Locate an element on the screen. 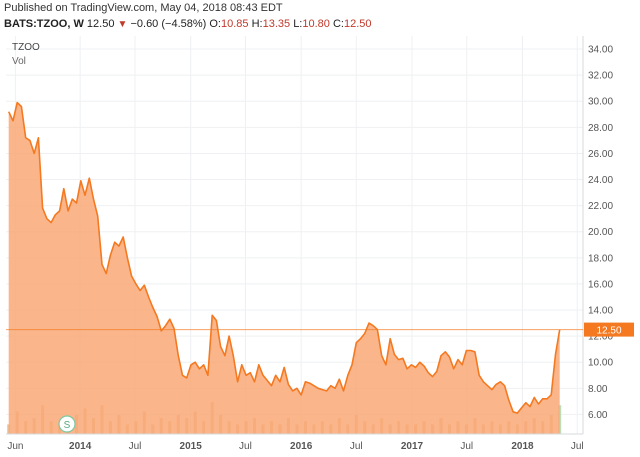 The width and height of the screenshot is (640, 457). last-price: 12.50 is located at coordinates (100, 24).